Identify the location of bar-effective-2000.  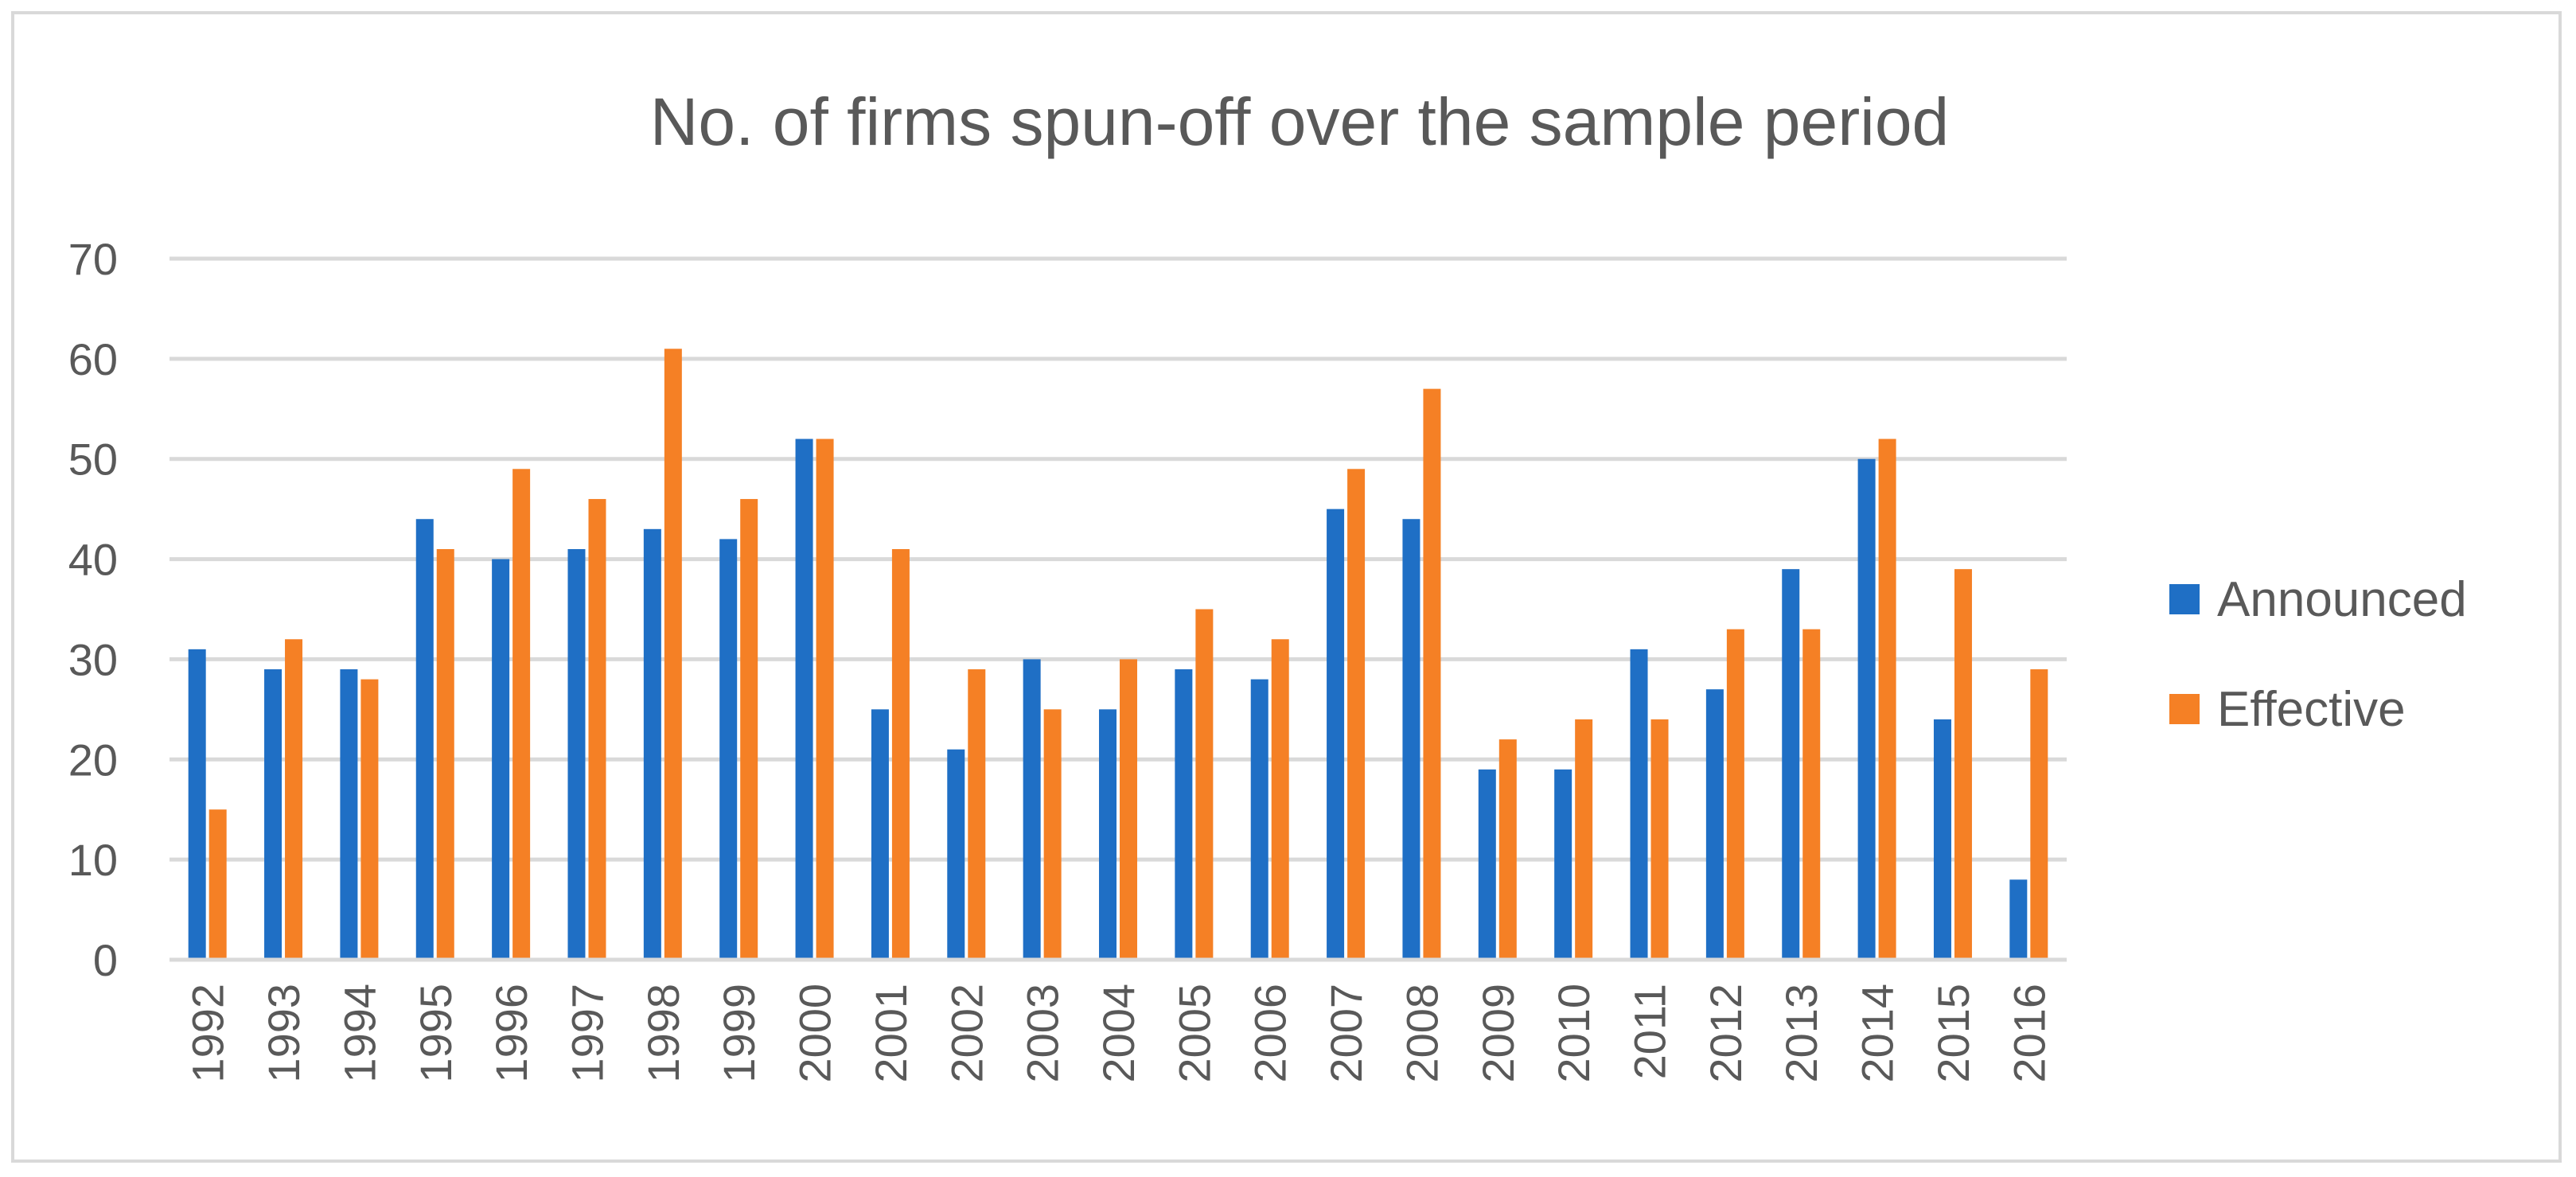
(825, 699).